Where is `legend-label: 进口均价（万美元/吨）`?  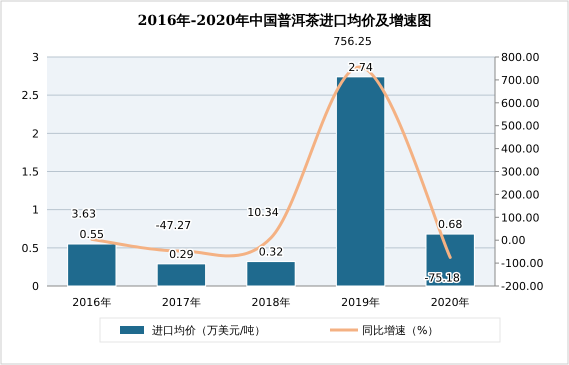 legend-label: 进口均价（万美元/吨） is located at coordinates (209, 330).